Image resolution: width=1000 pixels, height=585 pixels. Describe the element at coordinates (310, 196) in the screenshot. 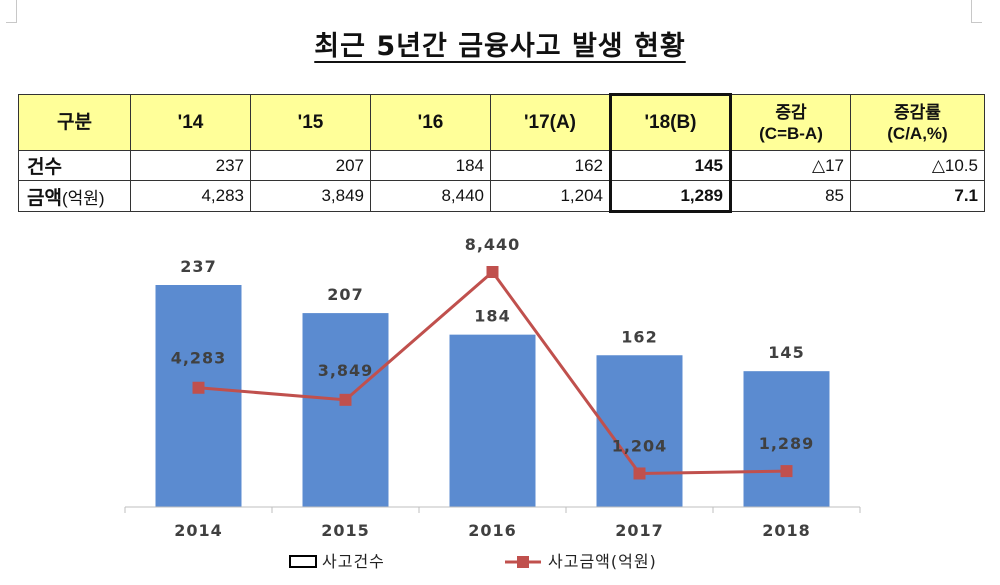

I see `cell-amount-15: 3,849` at that location.